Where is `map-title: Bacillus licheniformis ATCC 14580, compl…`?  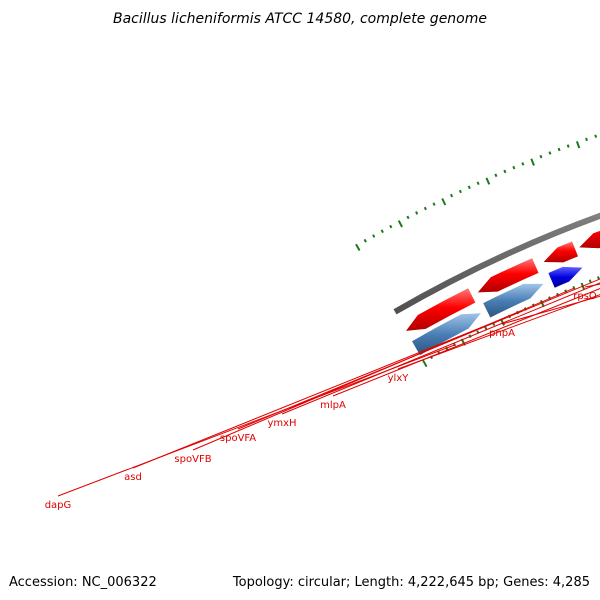 map-title: Bacillus licheniformis ATCC 14580, compl… is located at coordinates (300, 19).